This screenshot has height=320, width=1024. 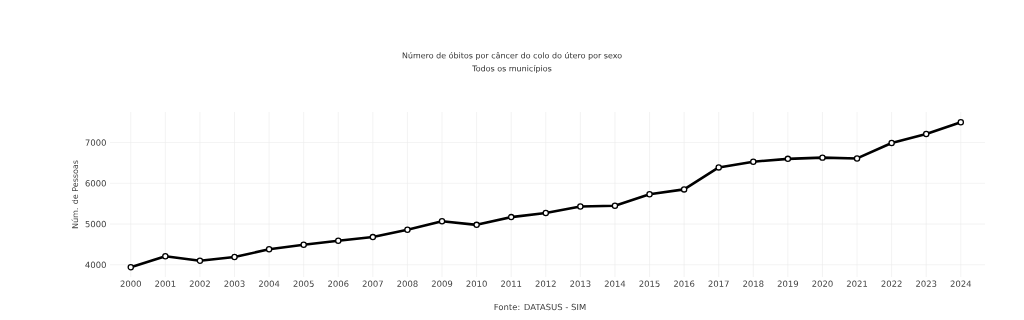 I want to click on y-tick-label: 4000, so click(x=95, y=264).